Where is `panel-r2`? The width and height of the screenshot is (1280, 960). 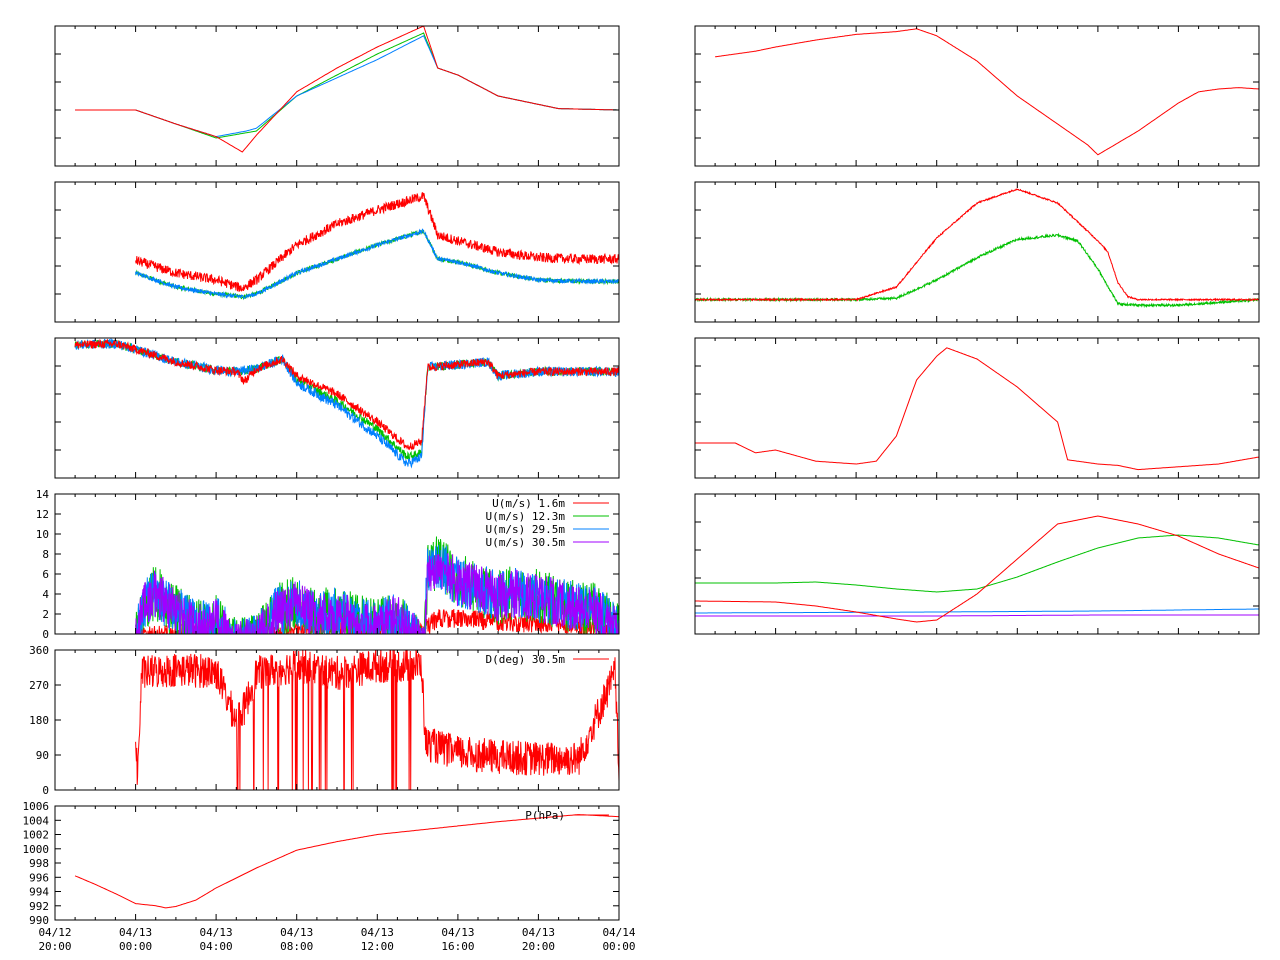
panel-r2 is located at coordinates (977, 252).